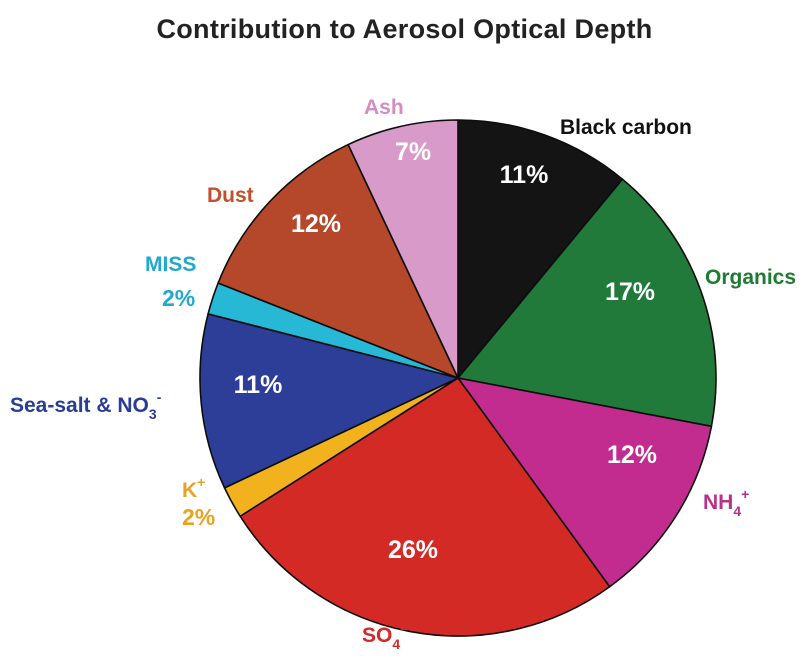 The image size is (809, 660). I want to click on pie-slice-ash, so click(403, 249).